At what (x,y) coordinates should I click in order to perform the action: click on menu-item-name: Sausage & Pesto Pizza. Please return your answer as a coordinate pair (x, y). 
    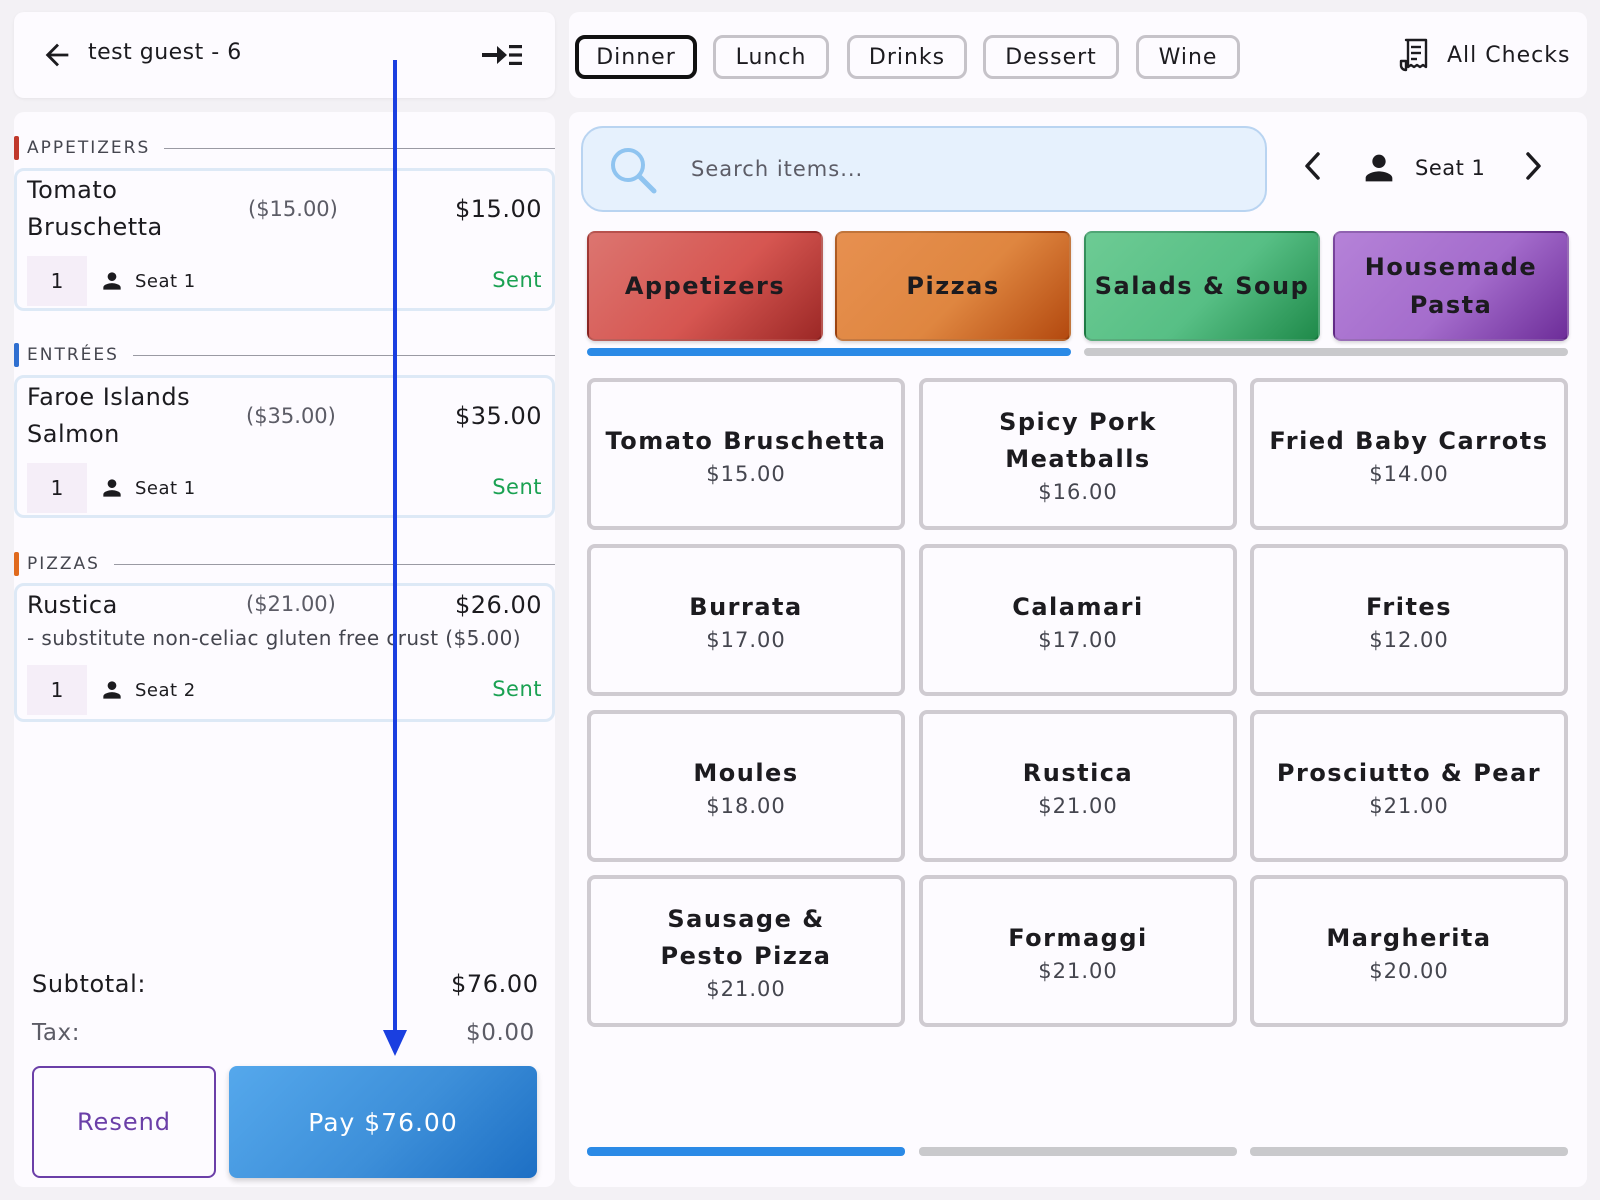
    Looking at the image, I should click on (746, 937).